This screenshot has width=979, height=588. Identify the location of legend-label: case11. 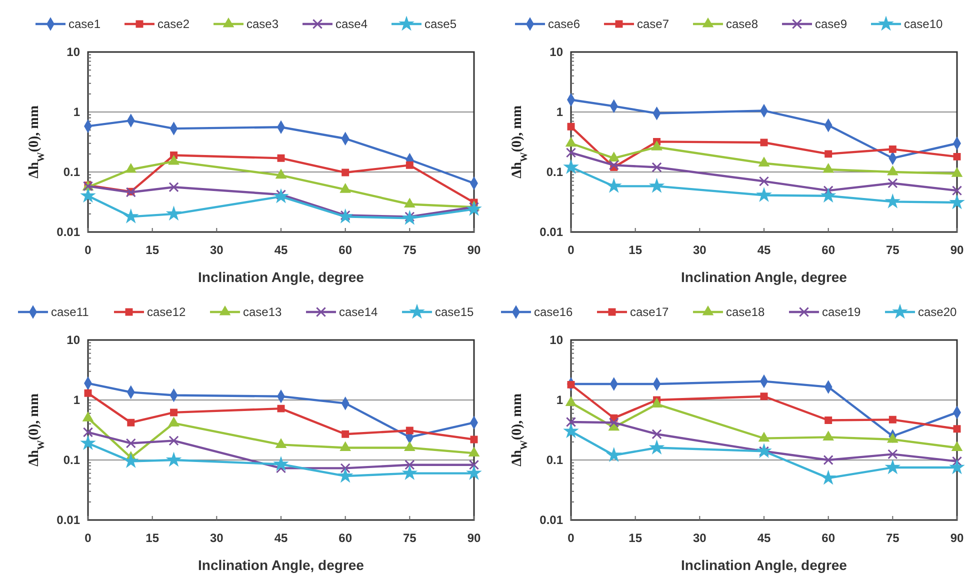
(70, 312).